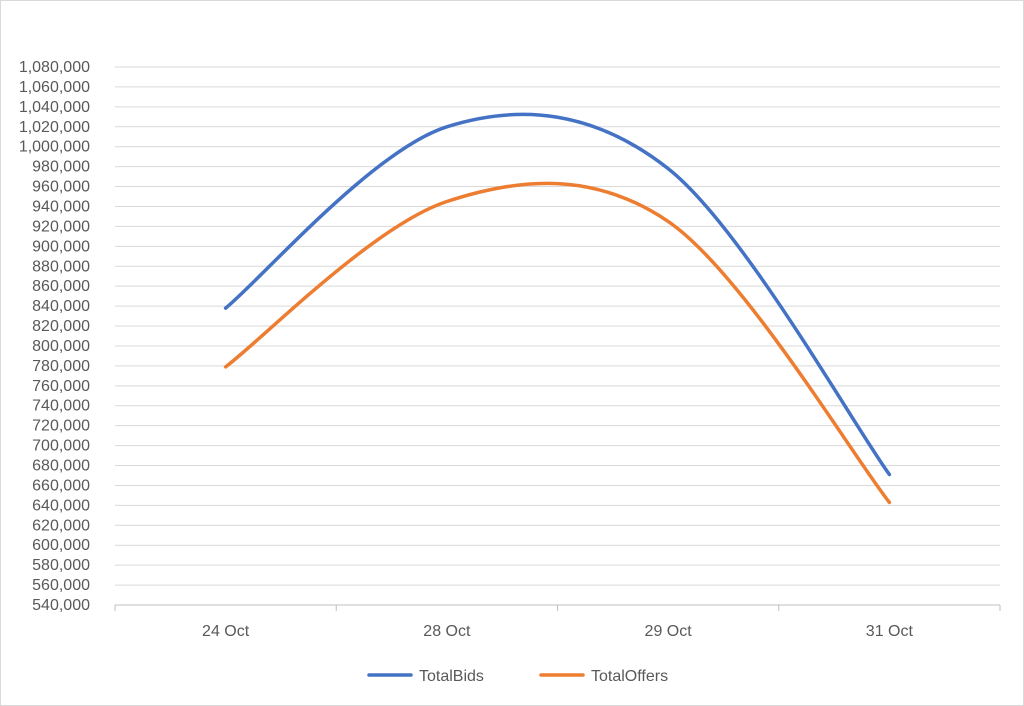 This screenshot has width=1024, height=706. What do you see at coordinates (61, 406) in the screenshot?
I see `y-tick-label: 740,000` at bounding box center [61, 406].